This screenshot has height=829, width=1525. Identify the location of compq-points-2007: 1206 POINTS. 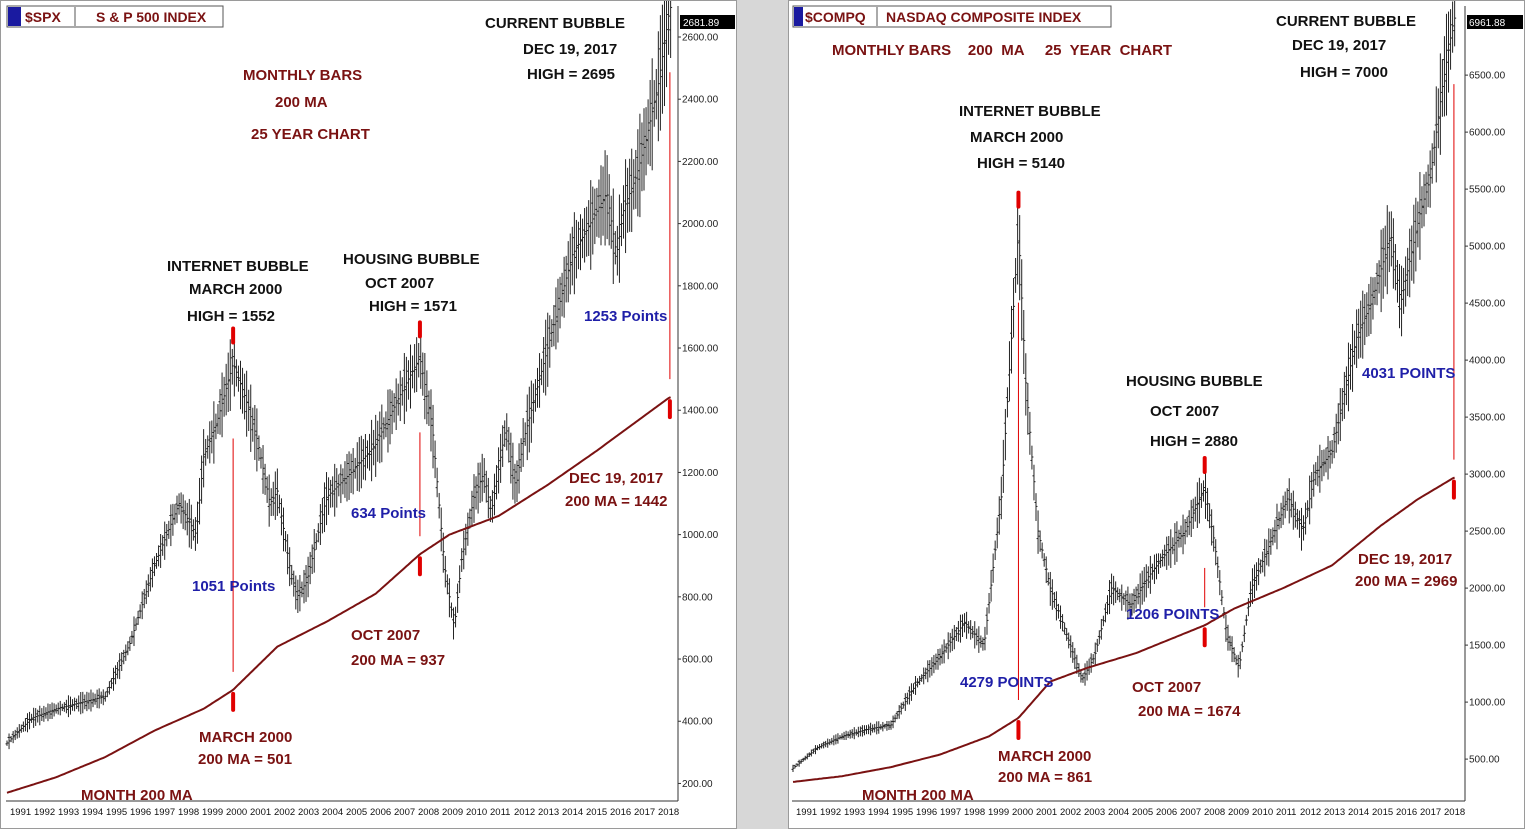
(1172, 614).